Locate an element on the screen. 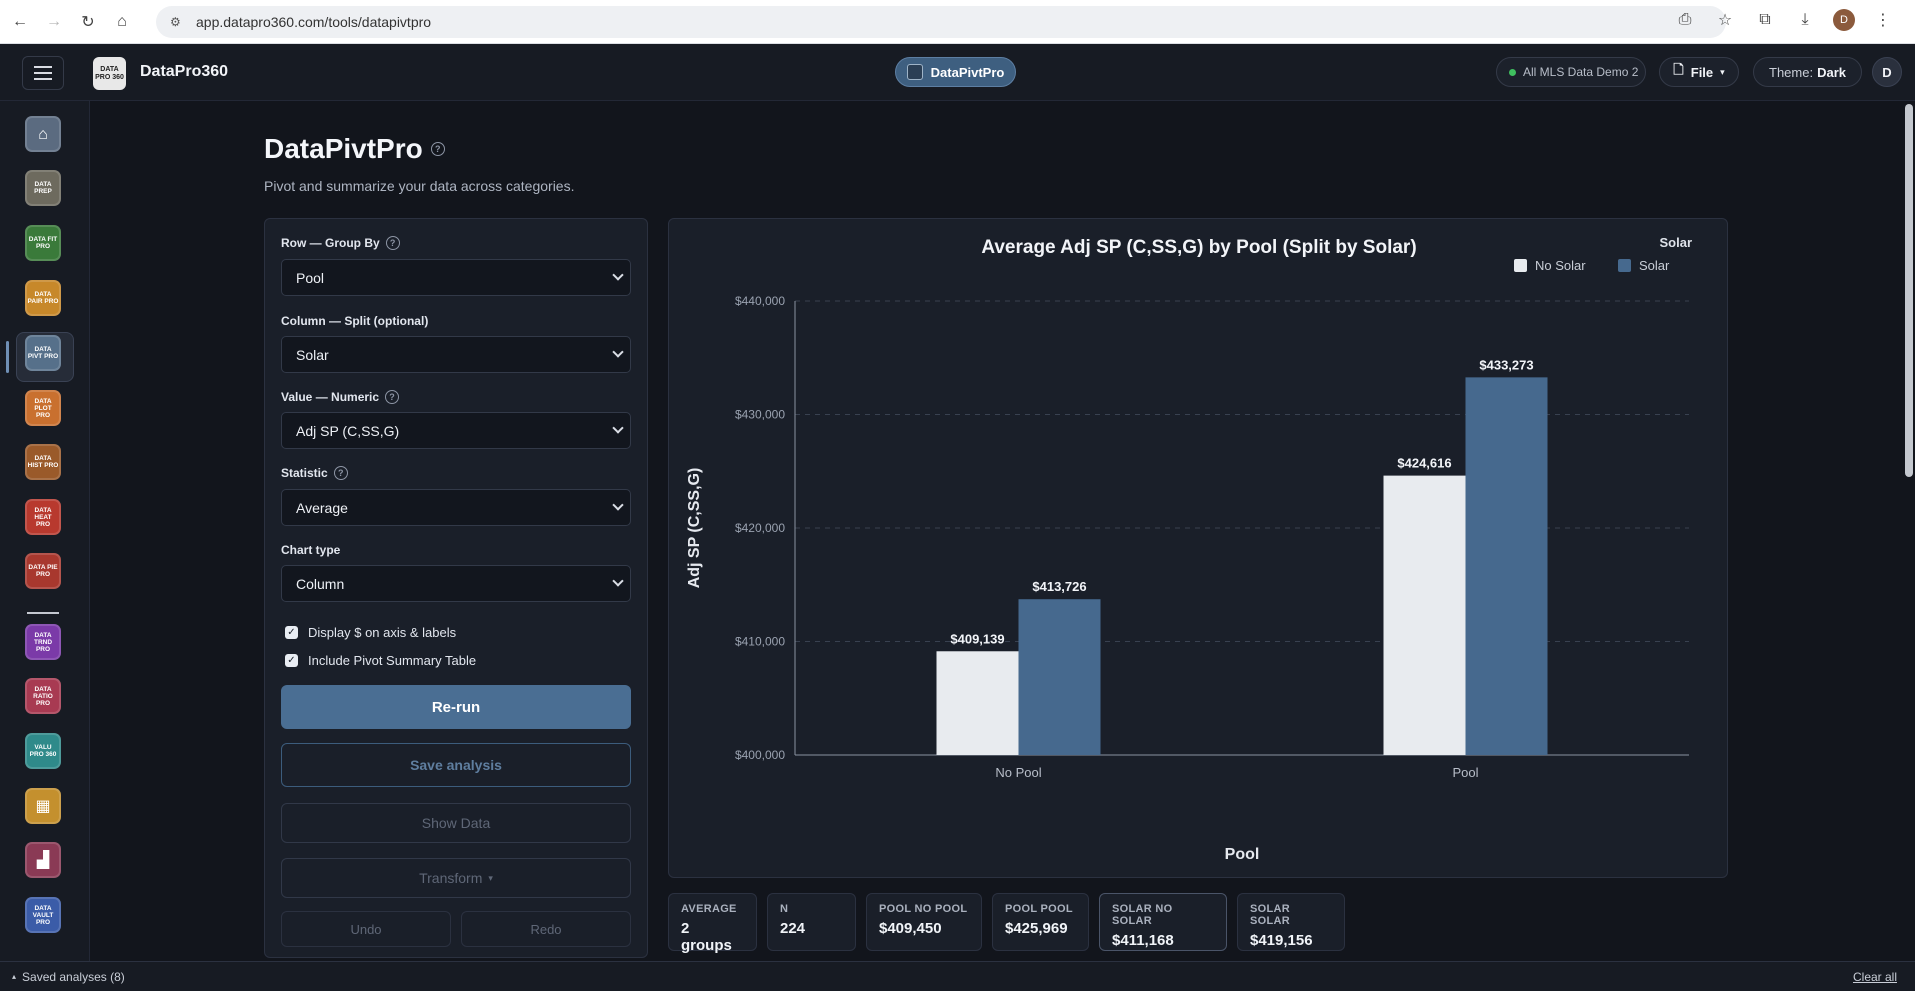 This screenshot has height=991, width=1915. data-label: $424,616 is located at coordinates (1424, 463).